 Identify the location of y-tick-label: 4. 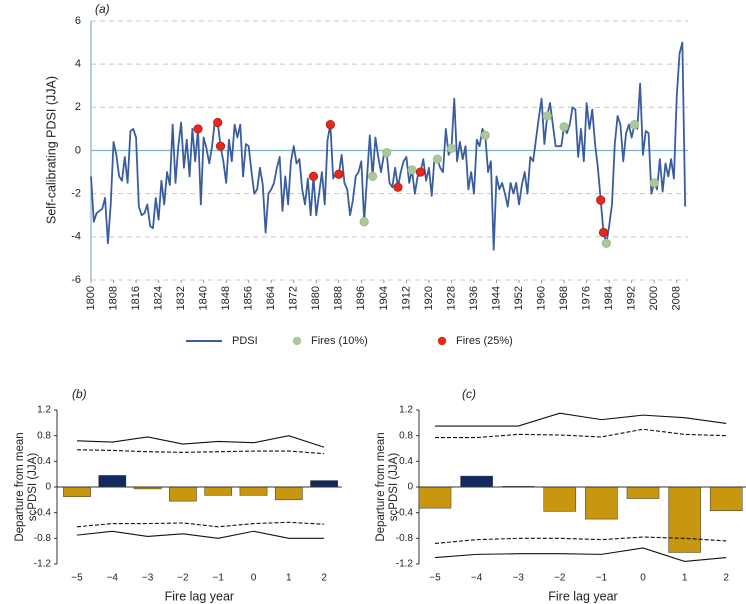
(78, 64).